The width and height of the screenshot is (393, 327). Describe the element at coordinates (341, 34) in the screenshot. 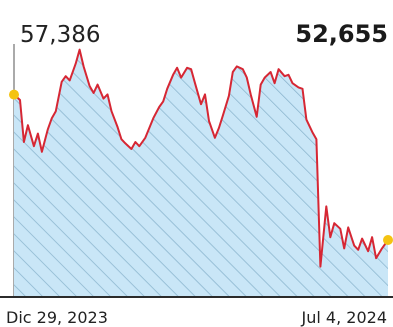

I see `end-value-label: 52,655` at that location.